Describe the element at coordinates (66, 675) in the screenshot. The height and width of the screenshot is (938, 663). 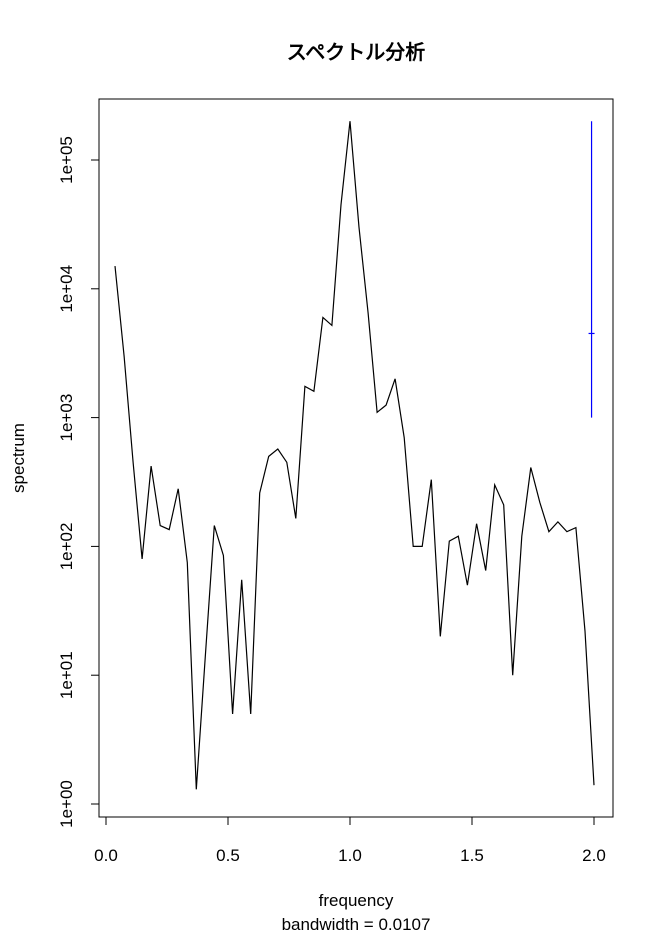
I see `y-tick-label: 1e+01` at that location.